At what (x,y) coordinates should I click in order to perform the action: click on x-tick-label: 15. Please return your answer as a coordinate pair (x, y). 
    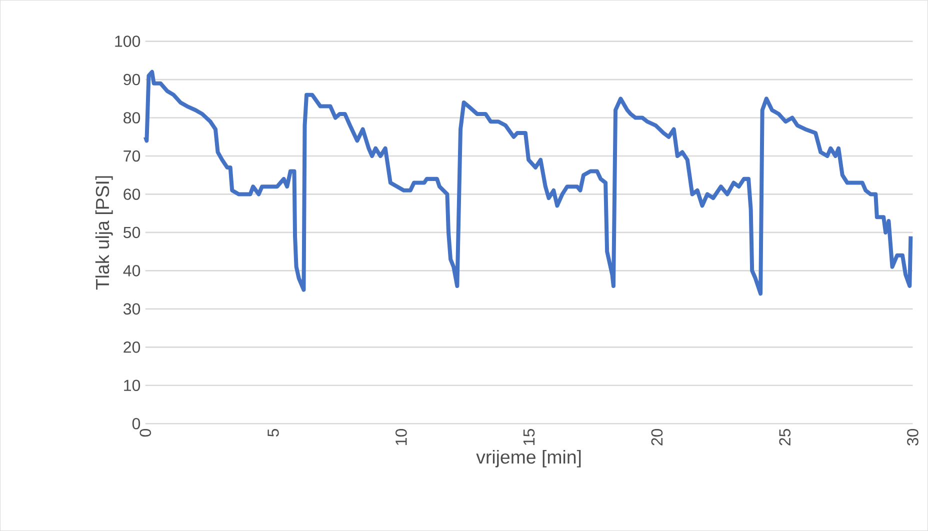
    Looking at the image, I should click on (529, 437).